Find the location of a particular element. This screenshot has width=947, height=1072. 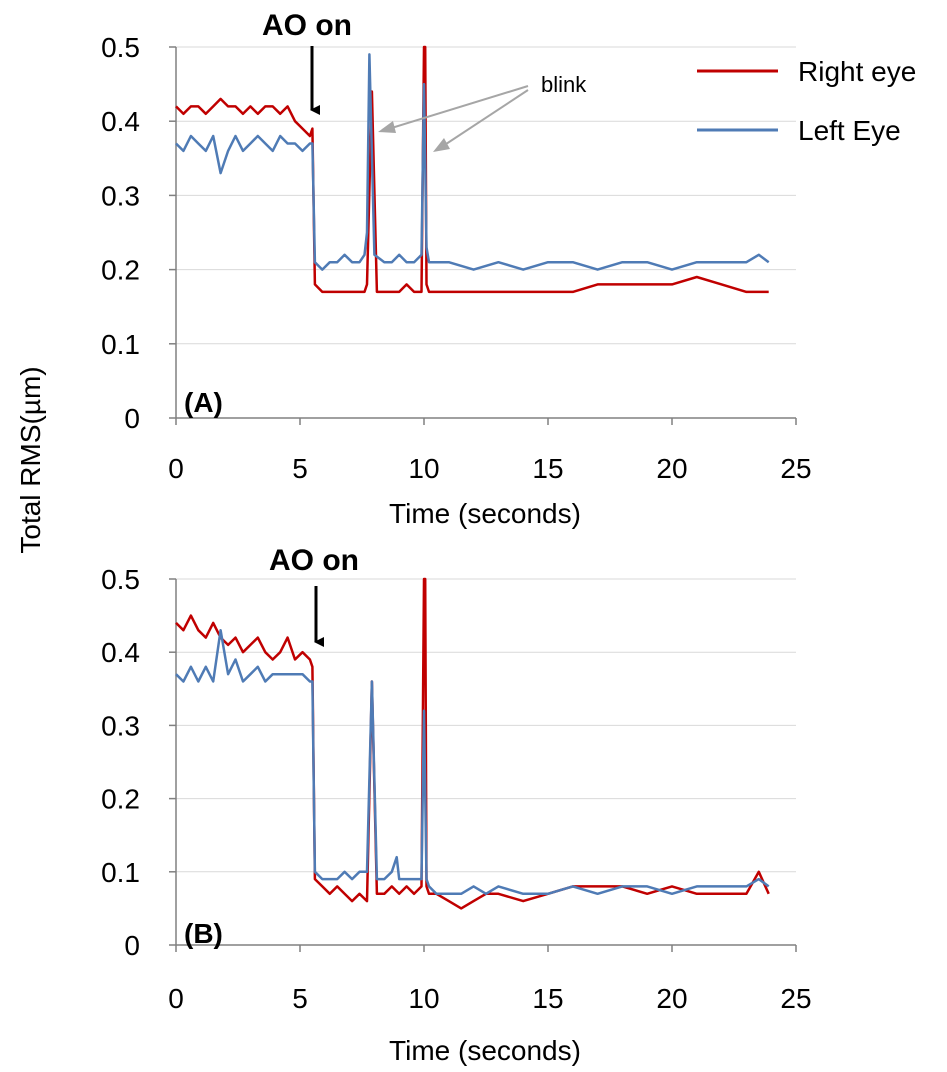

panel-b-x-ticks: 0 5 10 15 20 25 is located at coordinates (490, 979).